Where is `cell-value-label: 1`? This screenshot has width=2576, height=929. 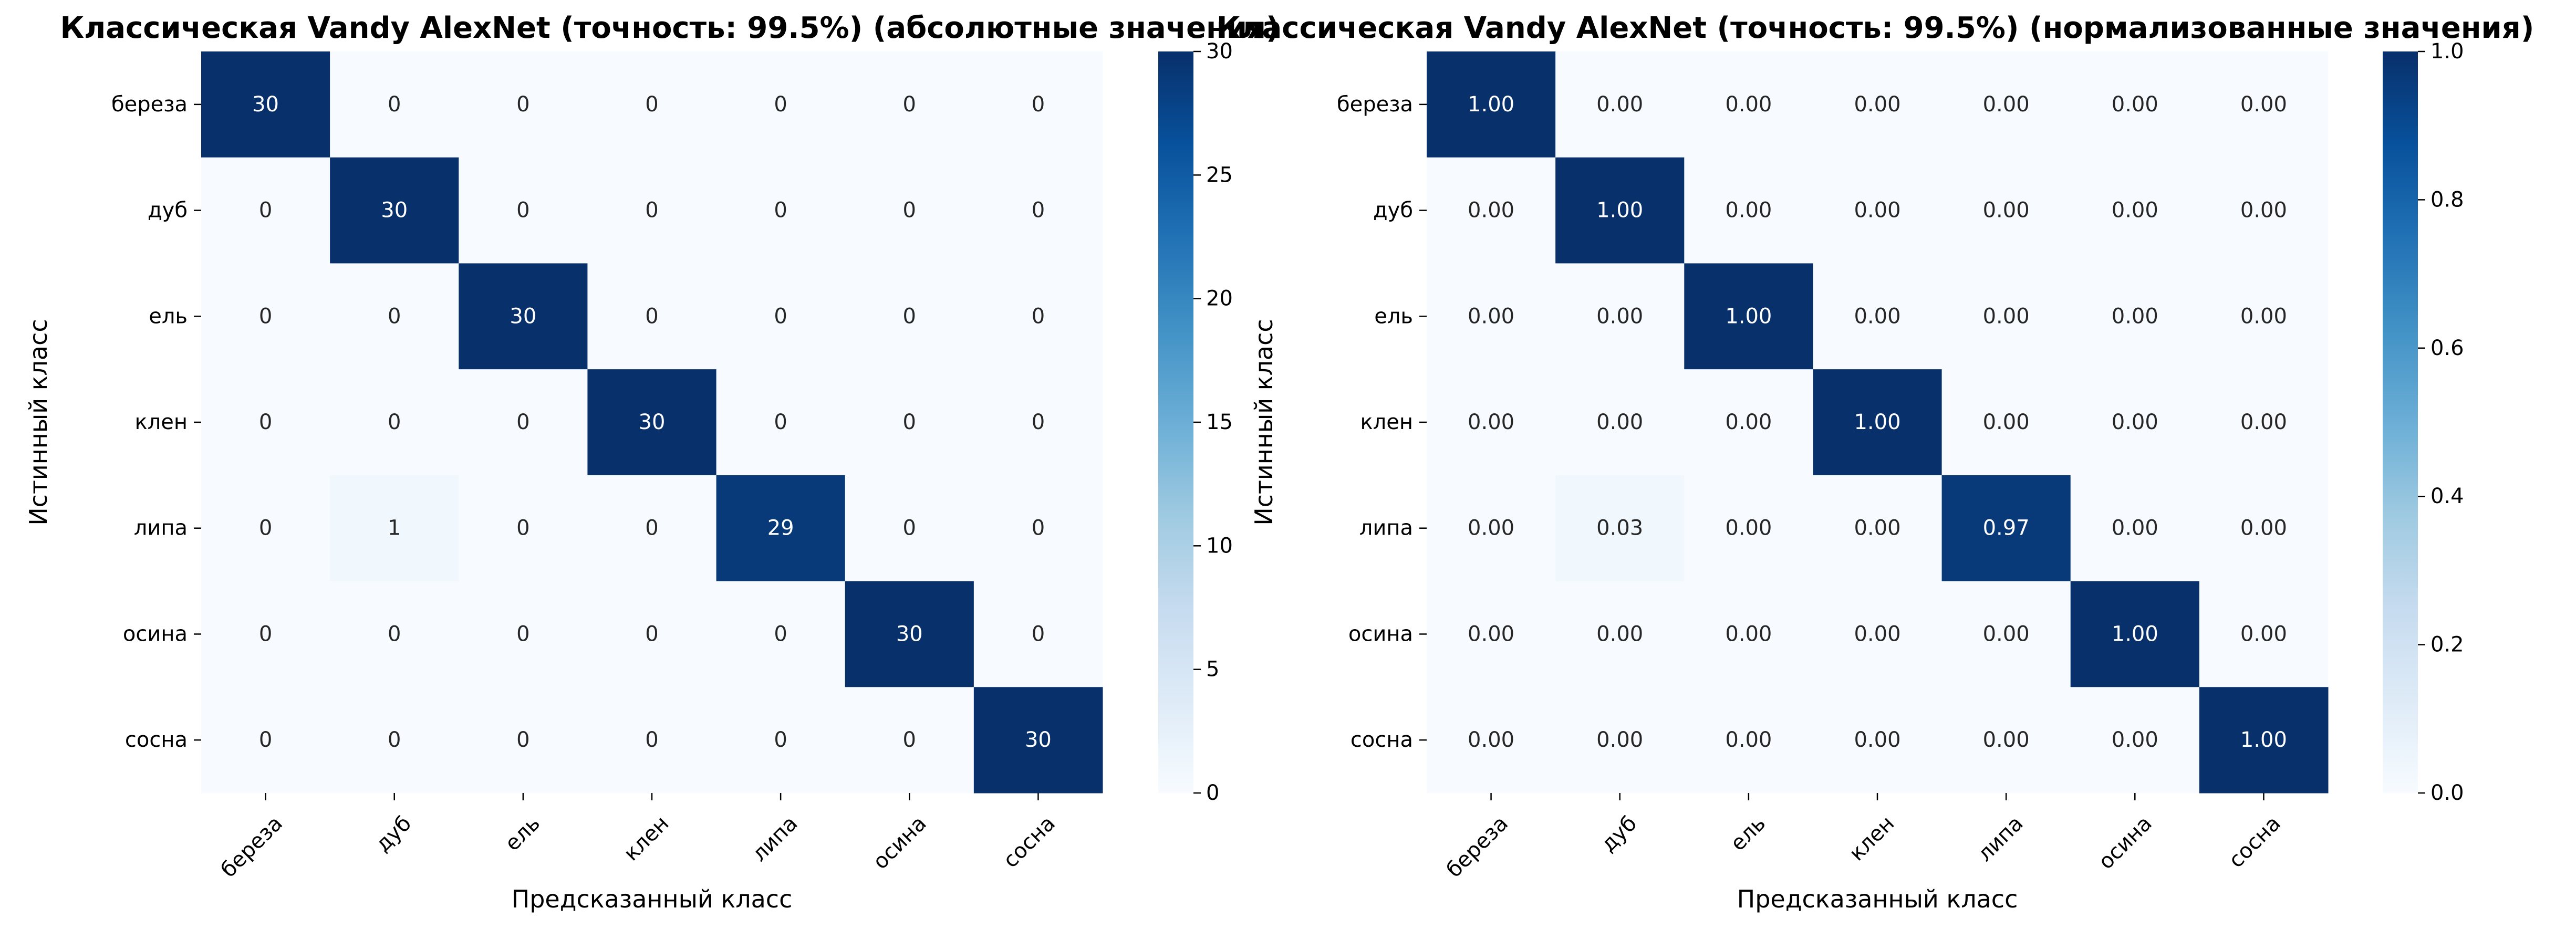
cell-value-label: 1 is located at coordinates (394, 528).